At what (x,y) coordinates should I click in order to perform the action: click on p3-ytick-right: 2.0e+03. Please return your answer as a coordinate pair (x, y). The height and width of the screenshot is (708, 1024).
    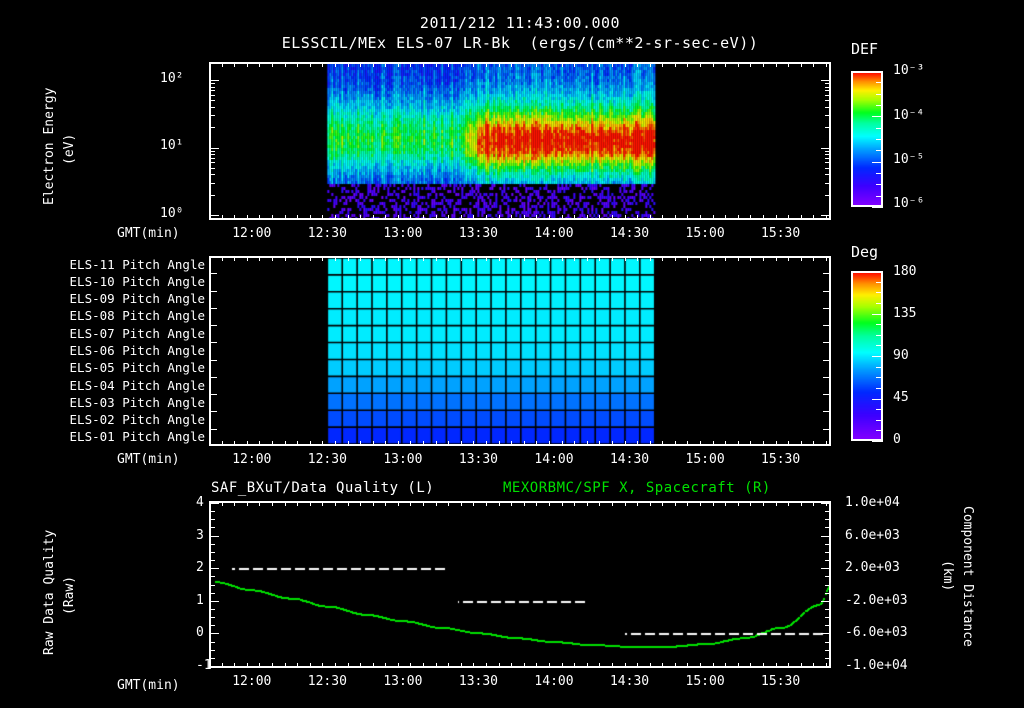
    Looking at the image, I should click on (872, 568).